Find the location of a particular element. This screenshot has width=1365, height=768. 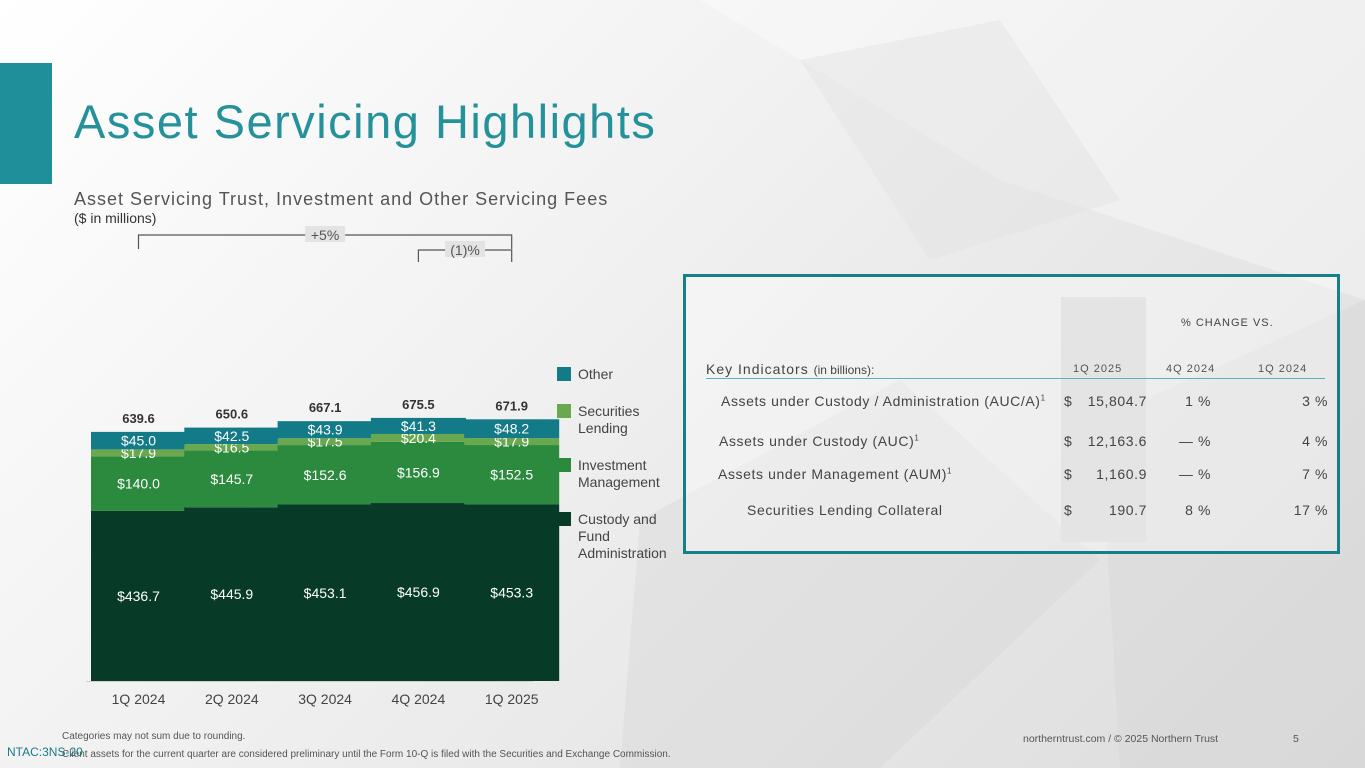

column-header-1q2024: 1Q 2024 is located at coordinates (1283, 369).